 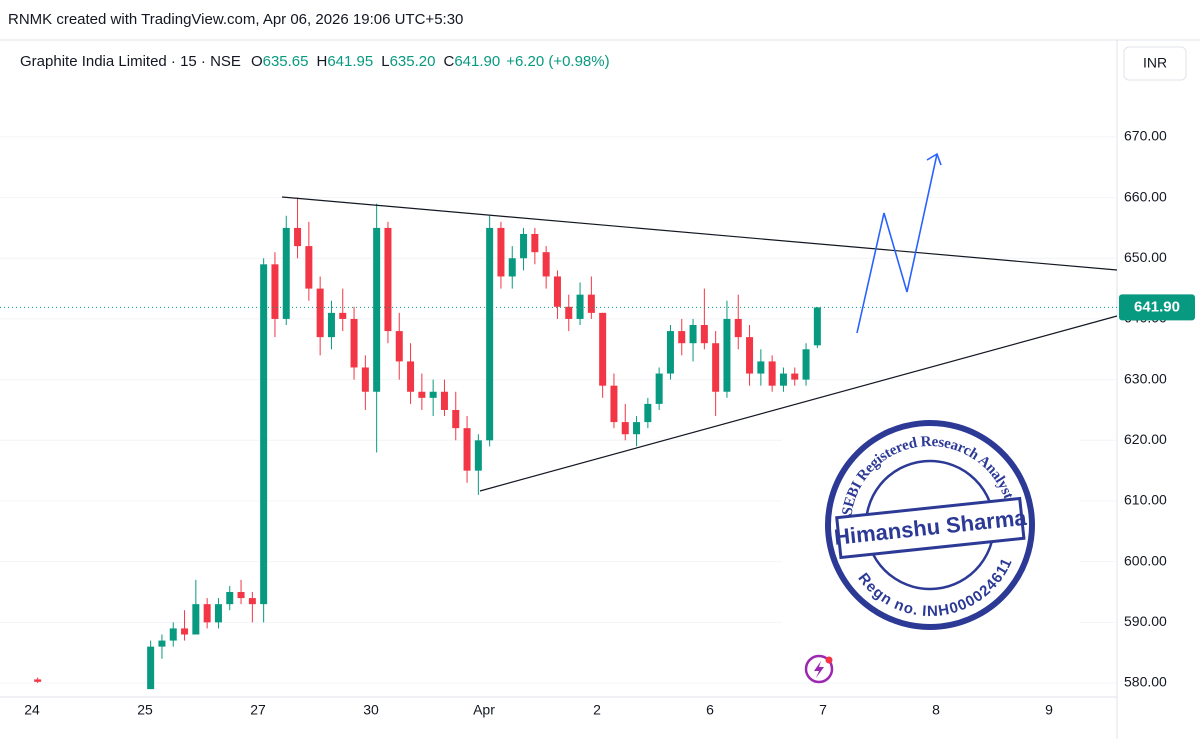 What do you see at coordinates (934, 159) in the screenshot?
I see `arrow-head` at bounding box center [934, 159].